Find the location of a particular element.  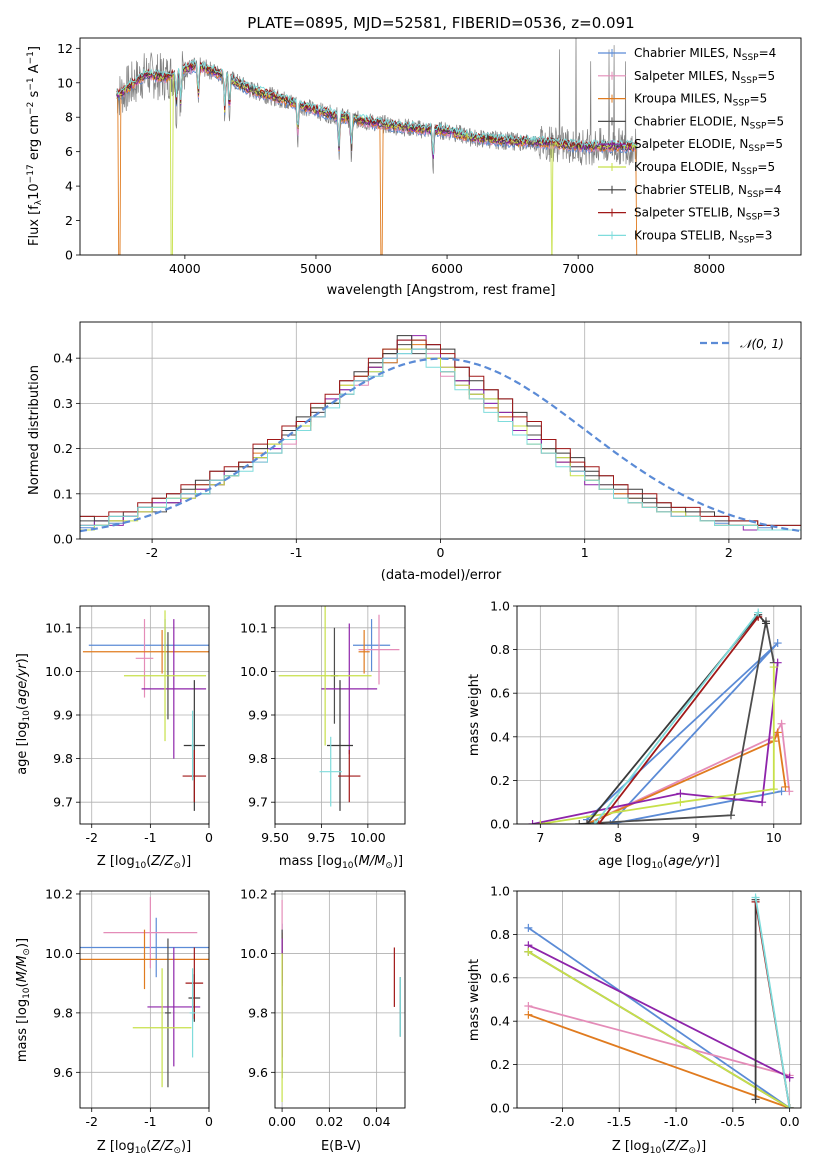

residuals-y-tick-label: 0.1 is located at coordinates (63, 493).